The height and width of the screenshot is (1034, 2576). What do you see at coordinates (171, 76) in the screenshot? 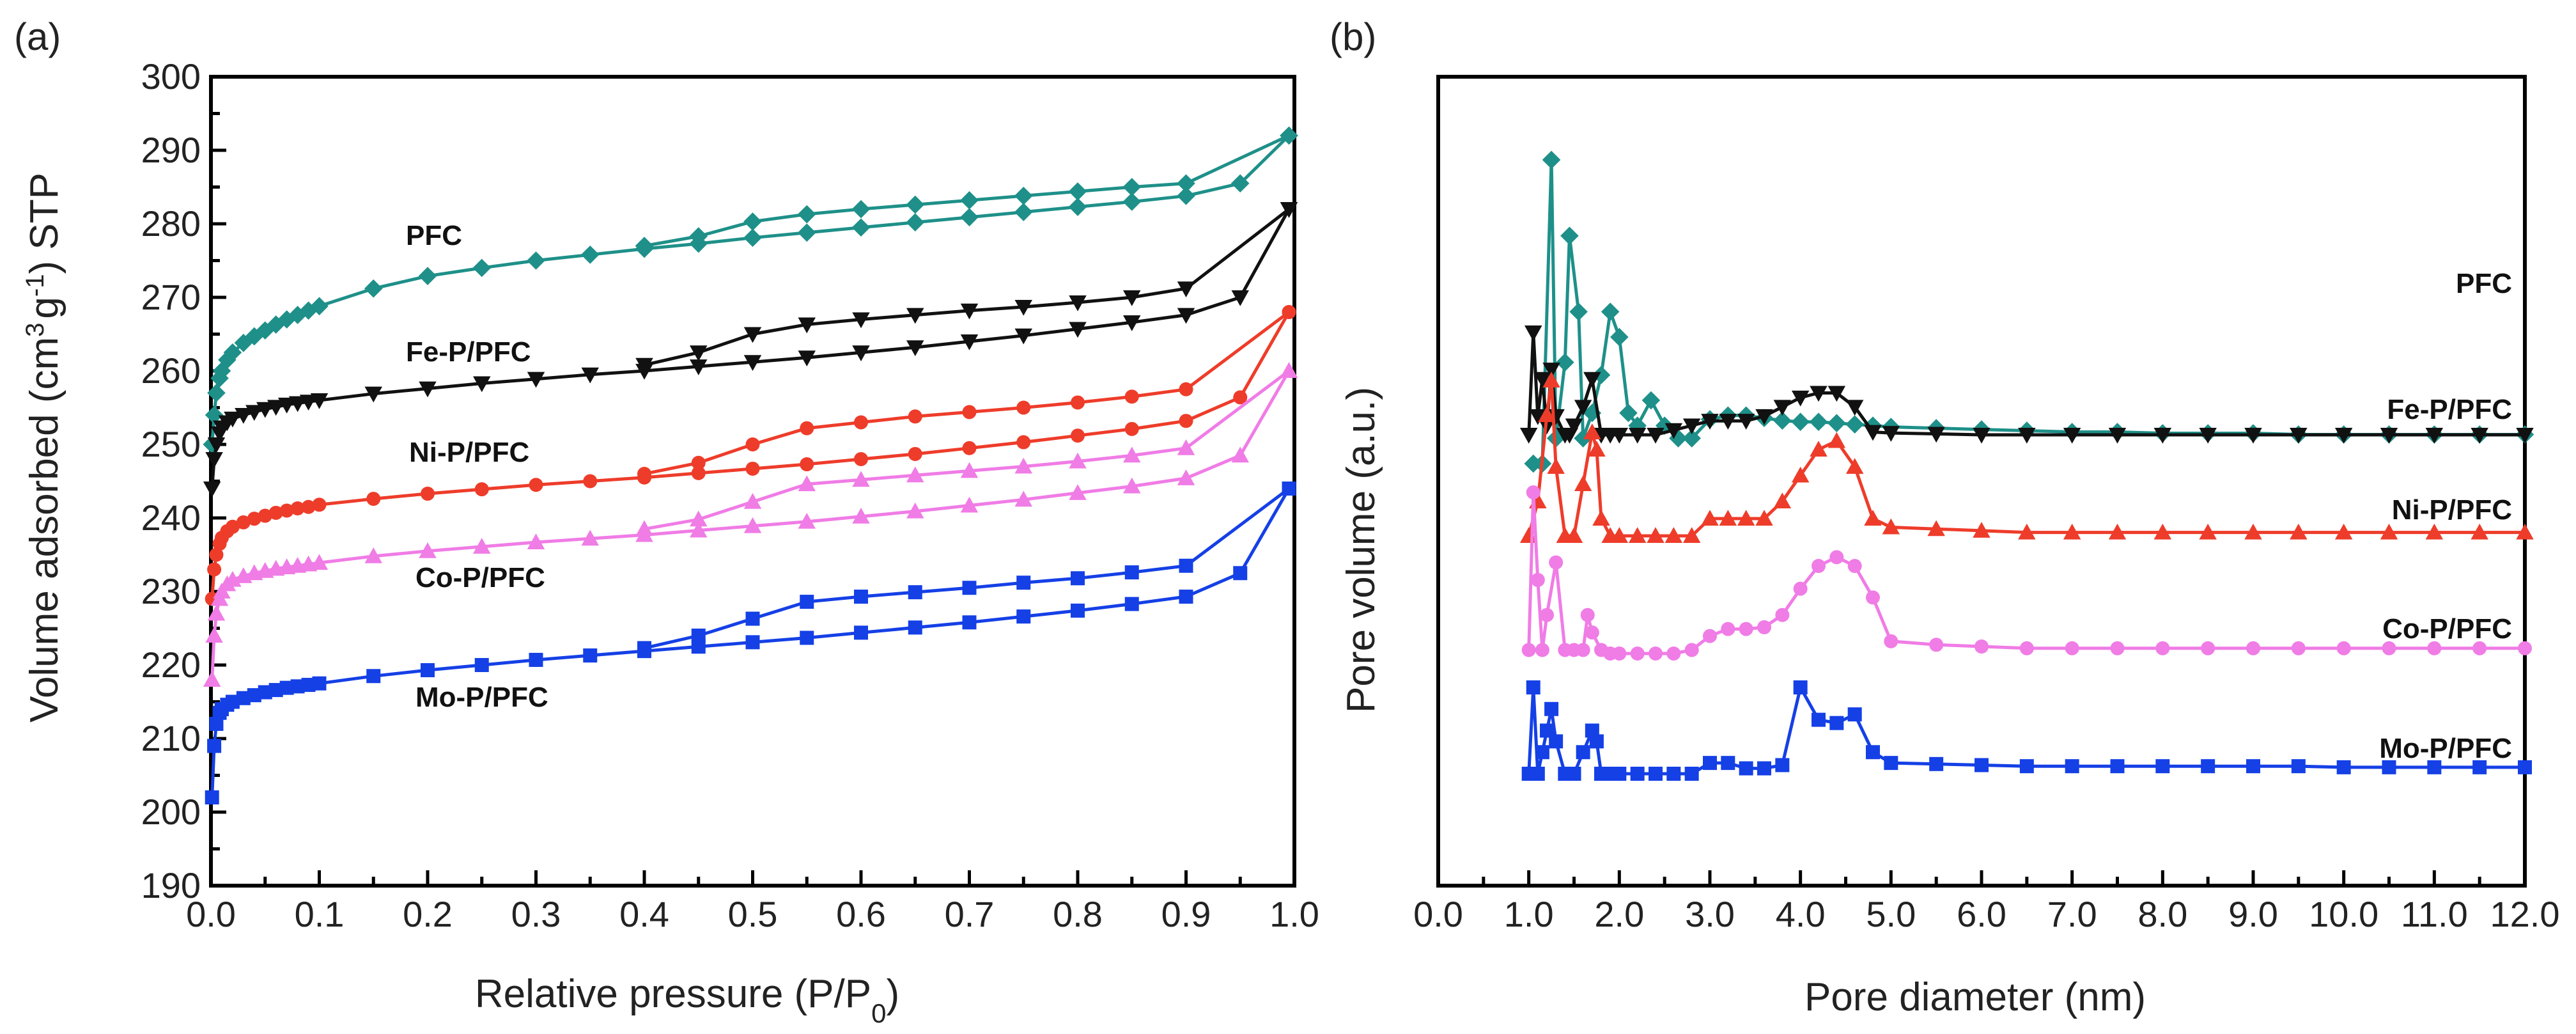
I see `panel-a-y-tick-label: 300` at bounding box center [171, 76].